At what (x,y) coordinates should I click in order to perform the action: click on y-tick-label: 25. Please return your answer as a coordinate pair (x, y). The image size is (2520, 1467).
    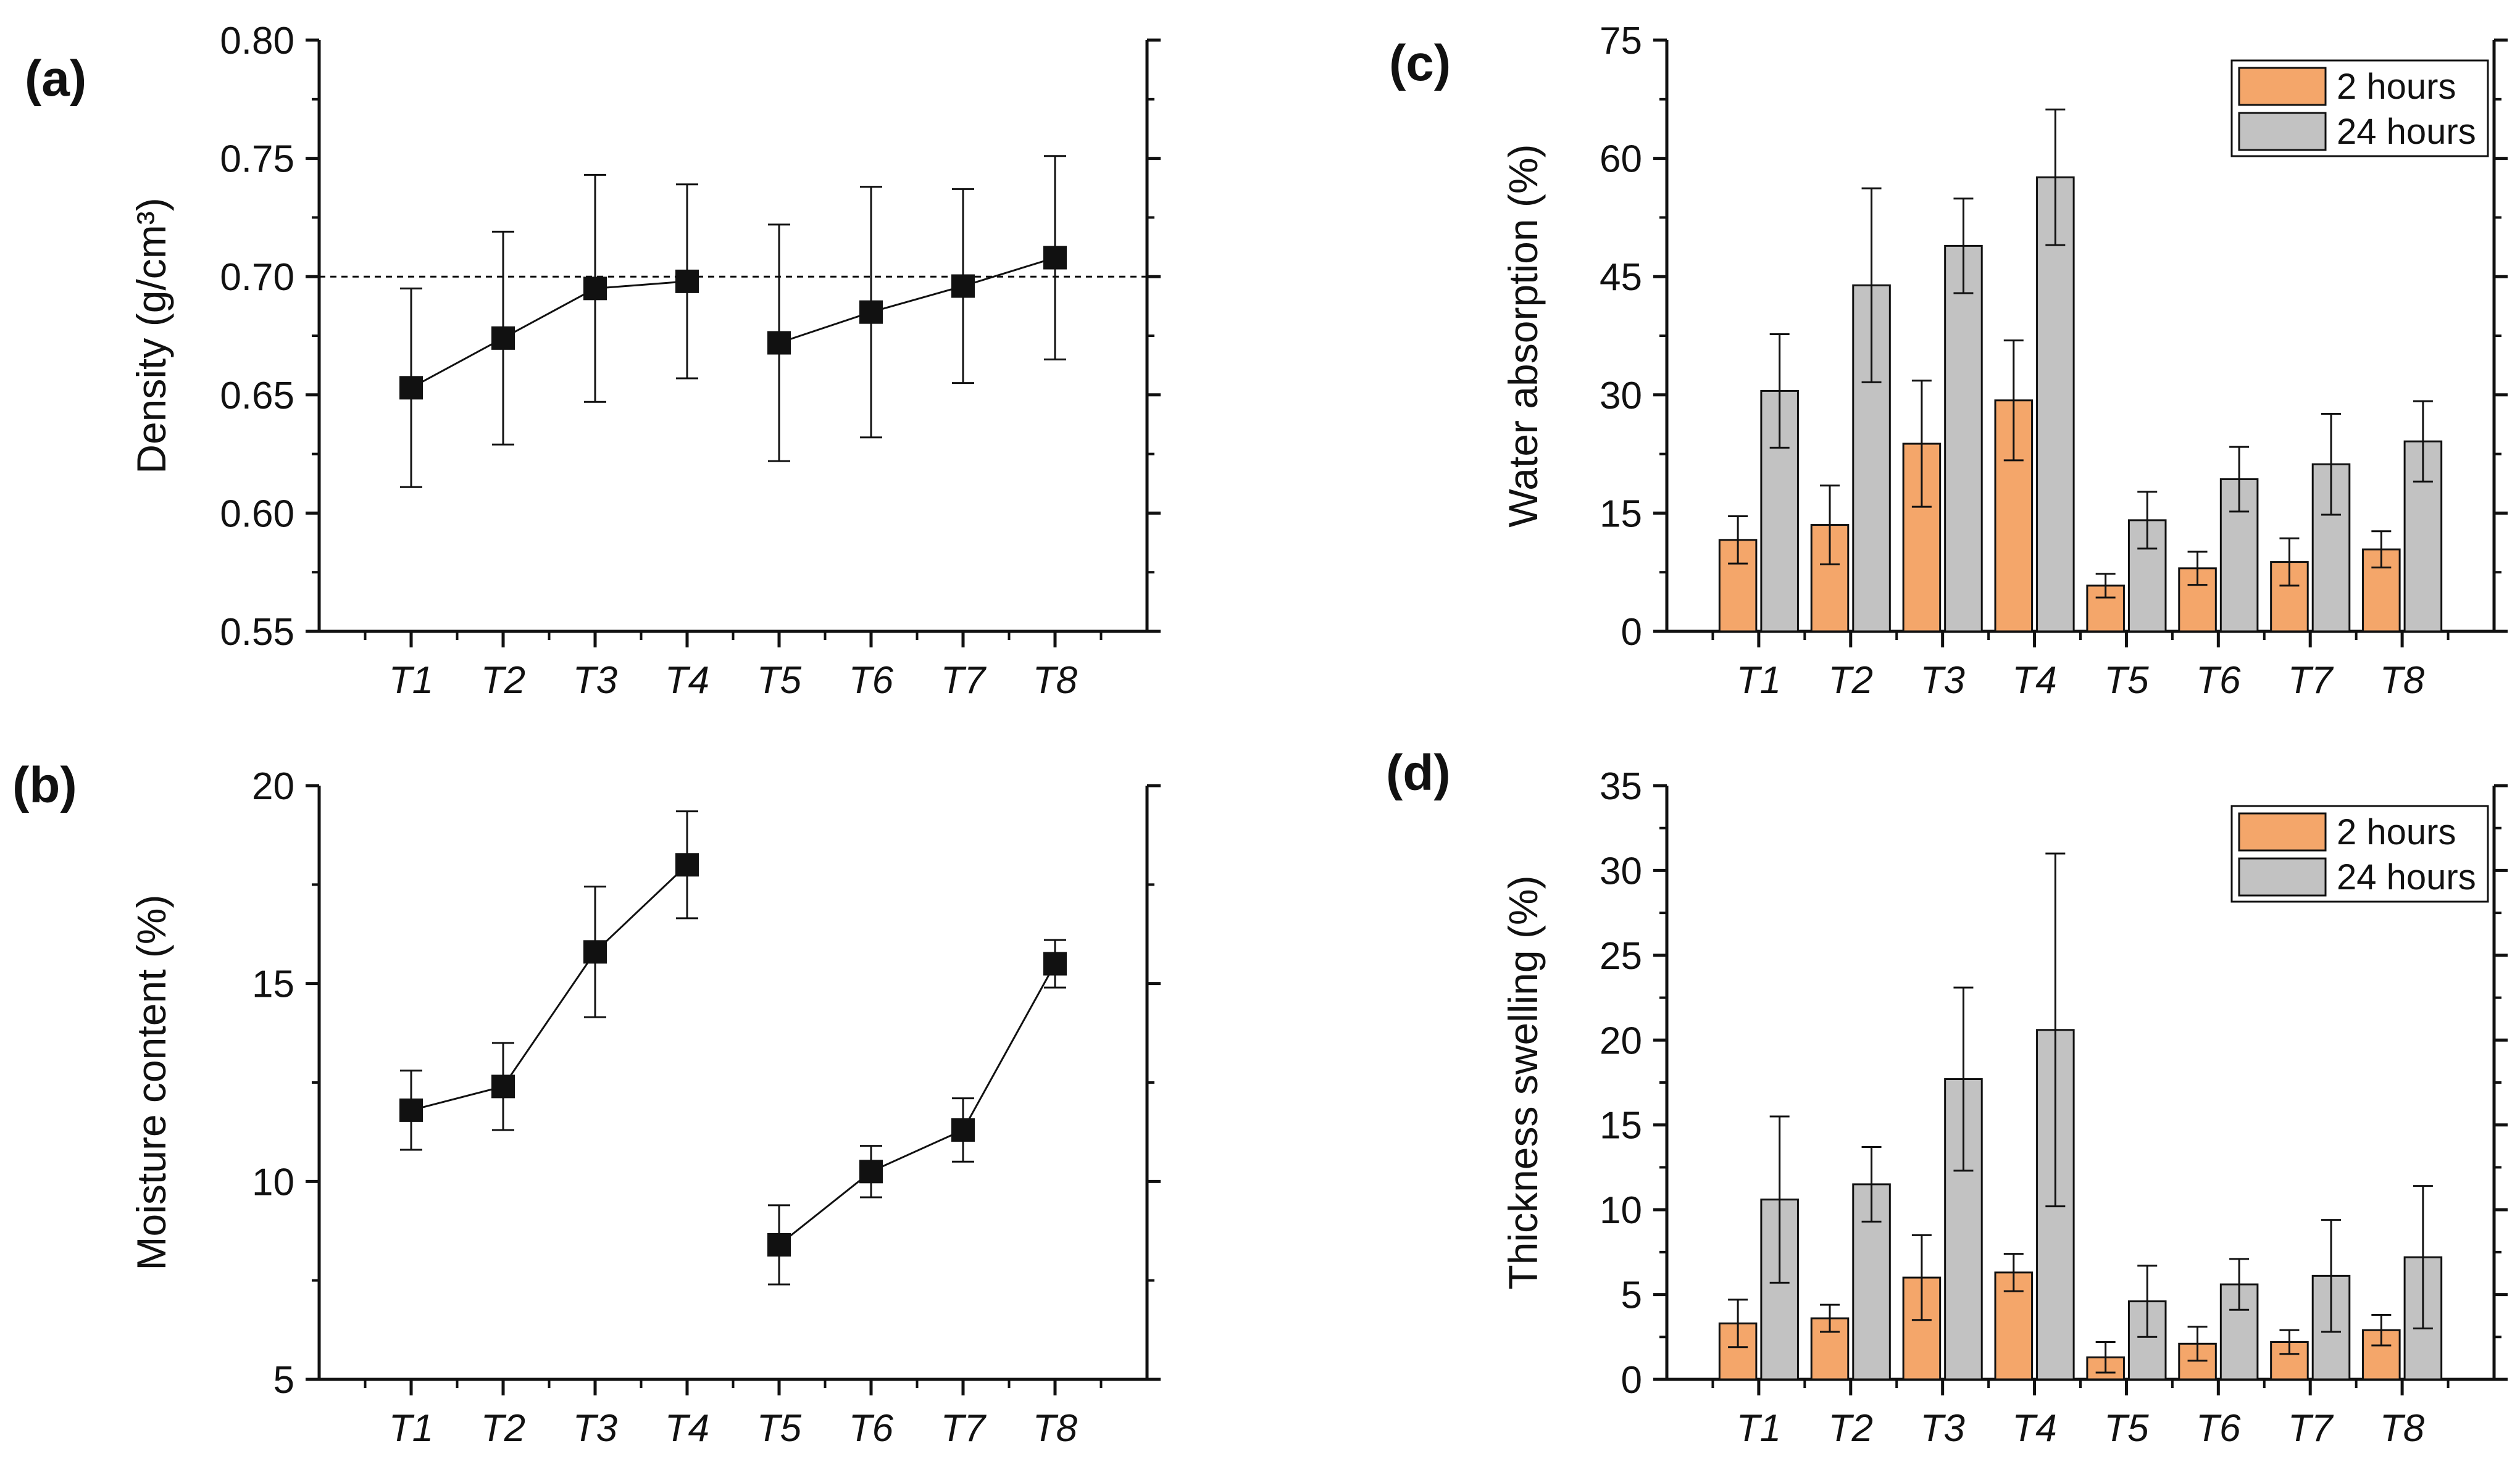
    Looking at the image, I should click on (1621, 957).